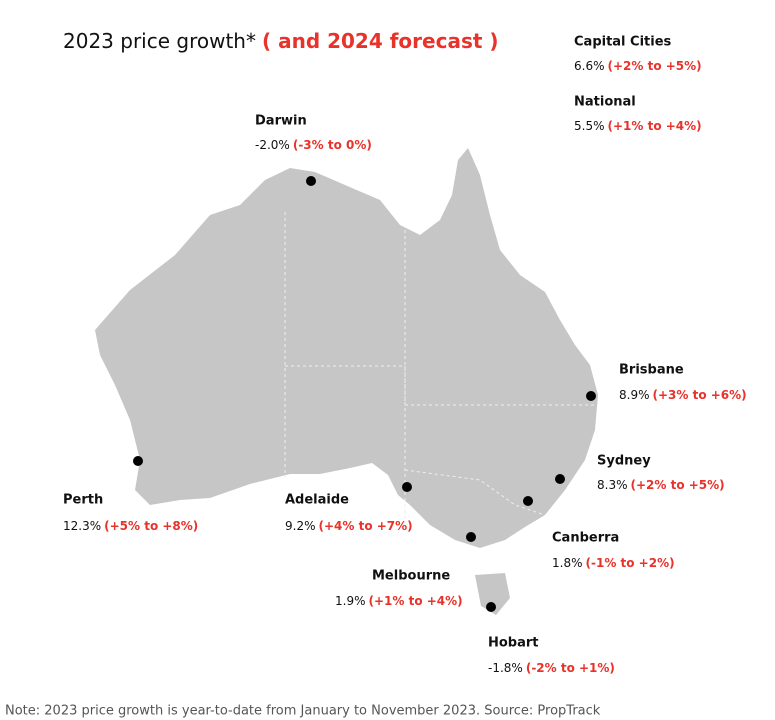  What do you see at coordinates (366, 526) in the screenshot?
I see `forecast: (+4% to +7%)` at bounding box center [366, 526].